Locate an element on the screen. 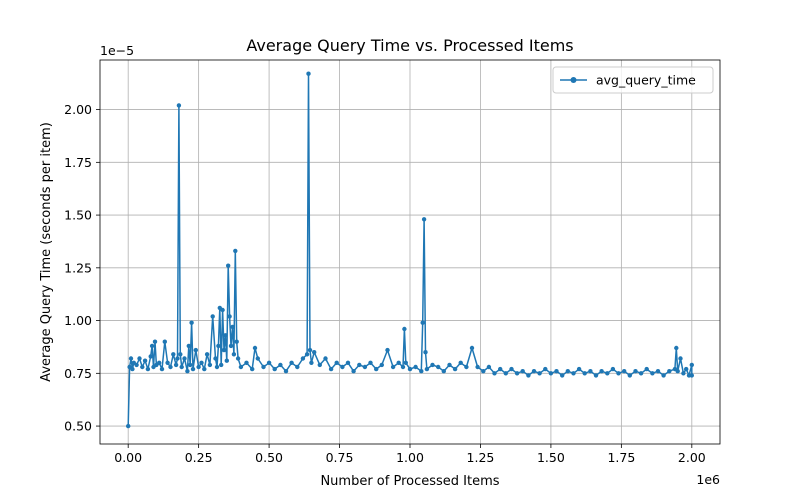  x-tick-label: 1.50 is located at coordinates (551, 457).